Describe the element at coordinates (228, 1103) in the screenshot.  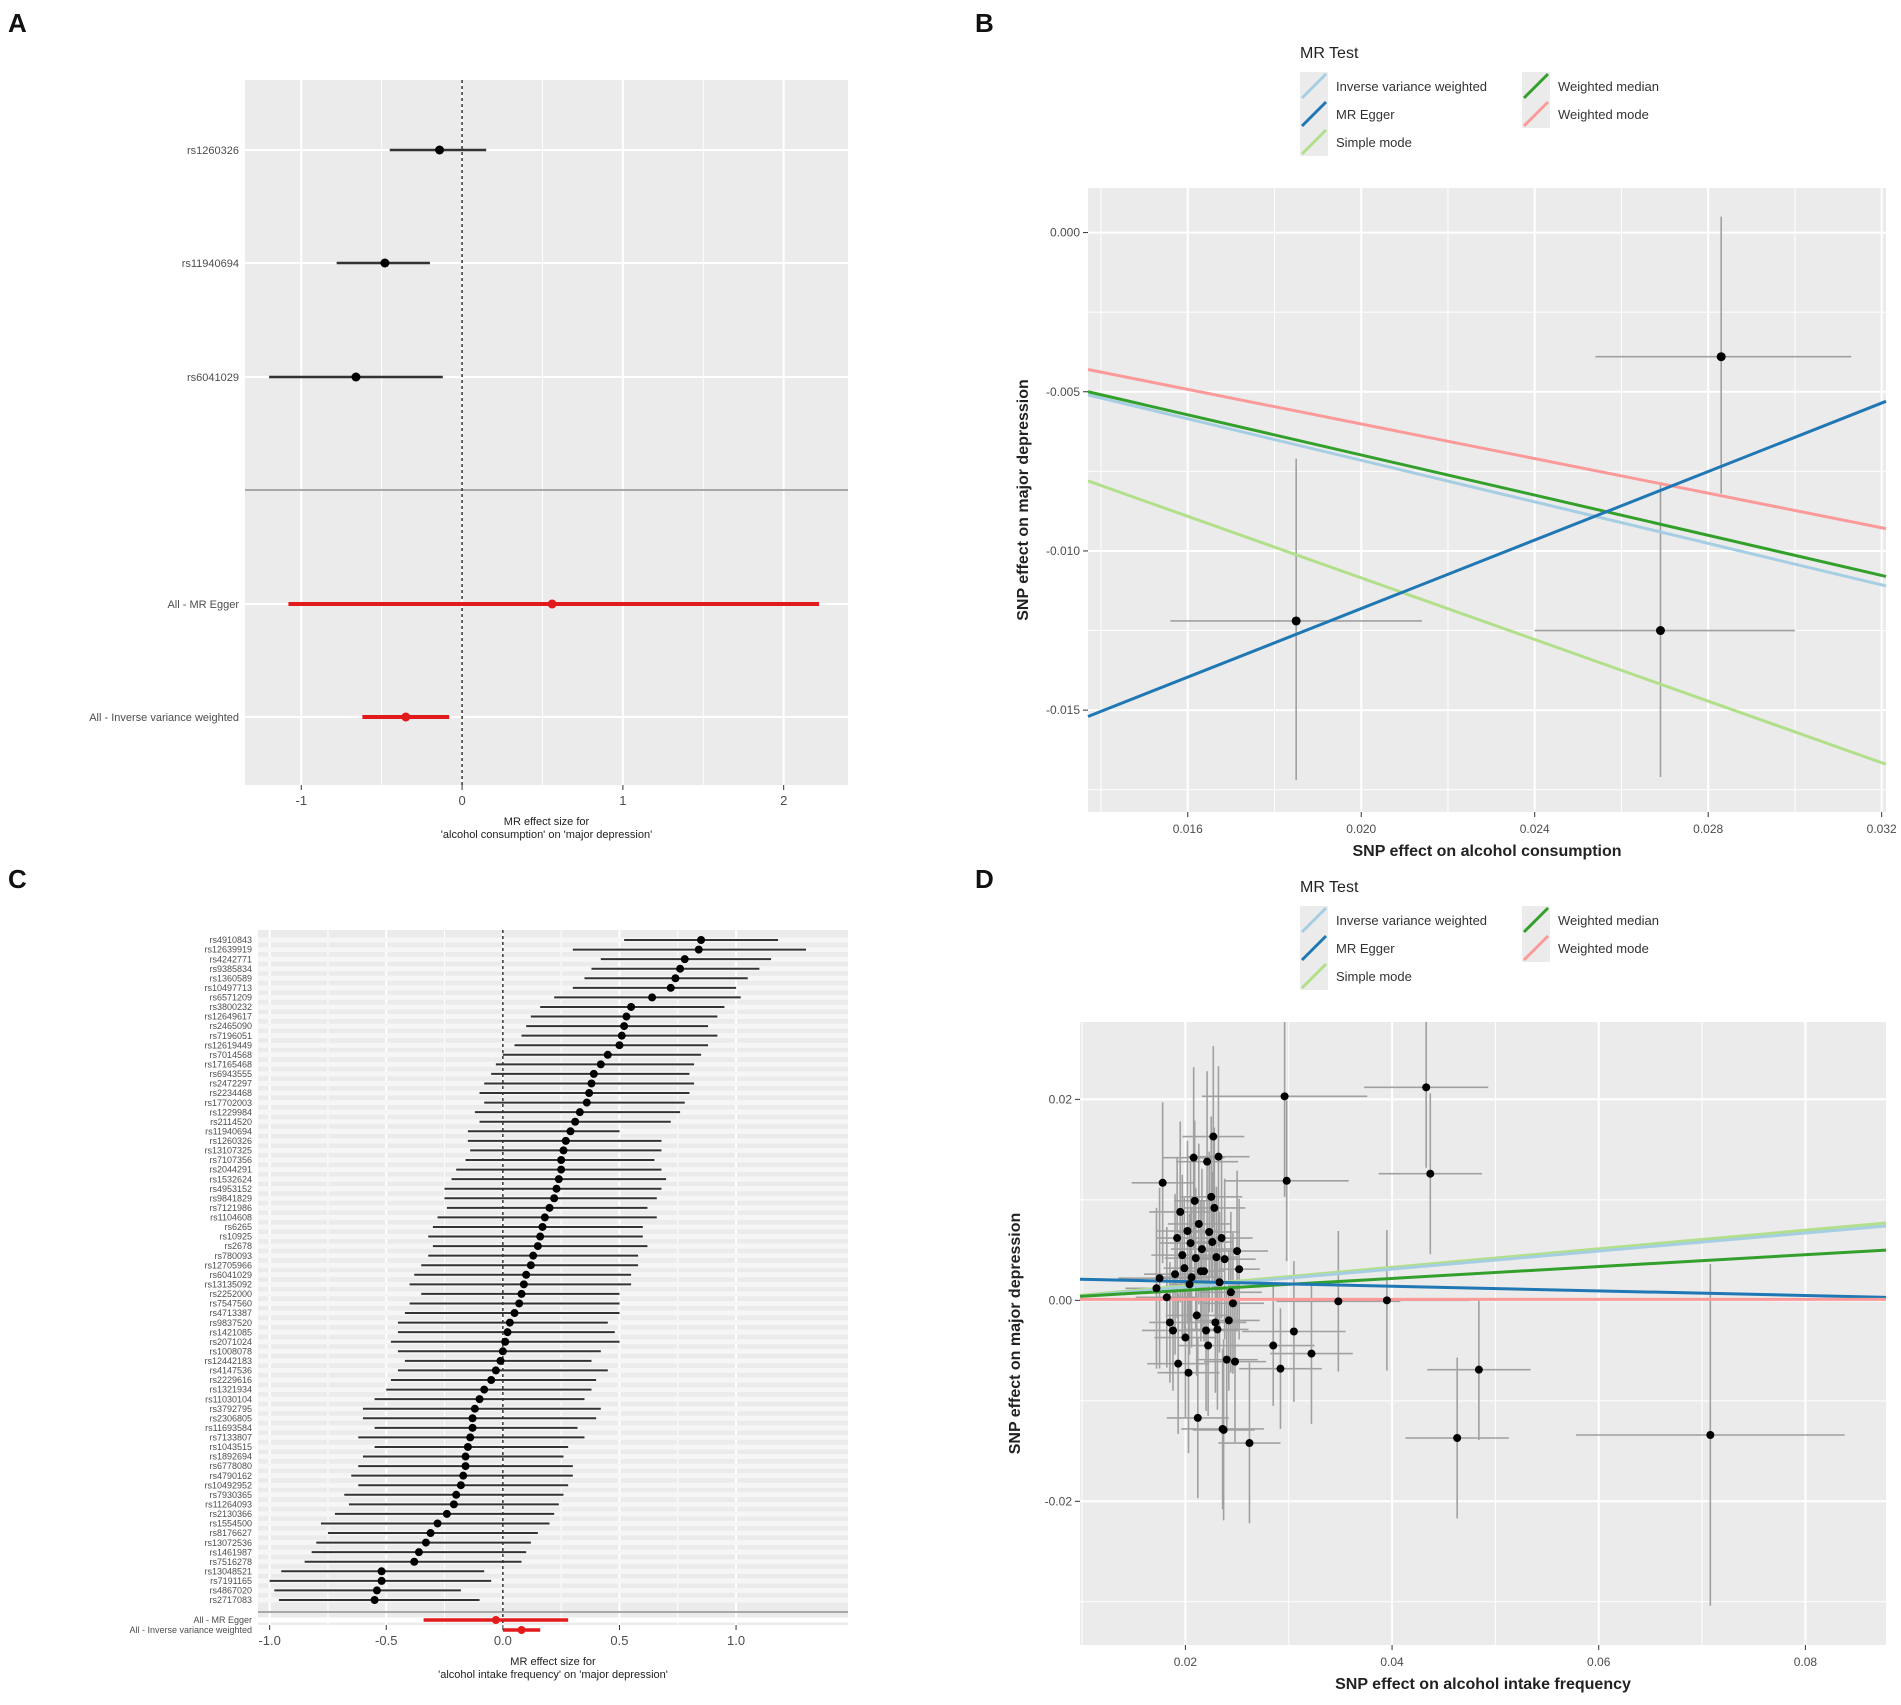
I see `snp-label: rs17702003` at that location.